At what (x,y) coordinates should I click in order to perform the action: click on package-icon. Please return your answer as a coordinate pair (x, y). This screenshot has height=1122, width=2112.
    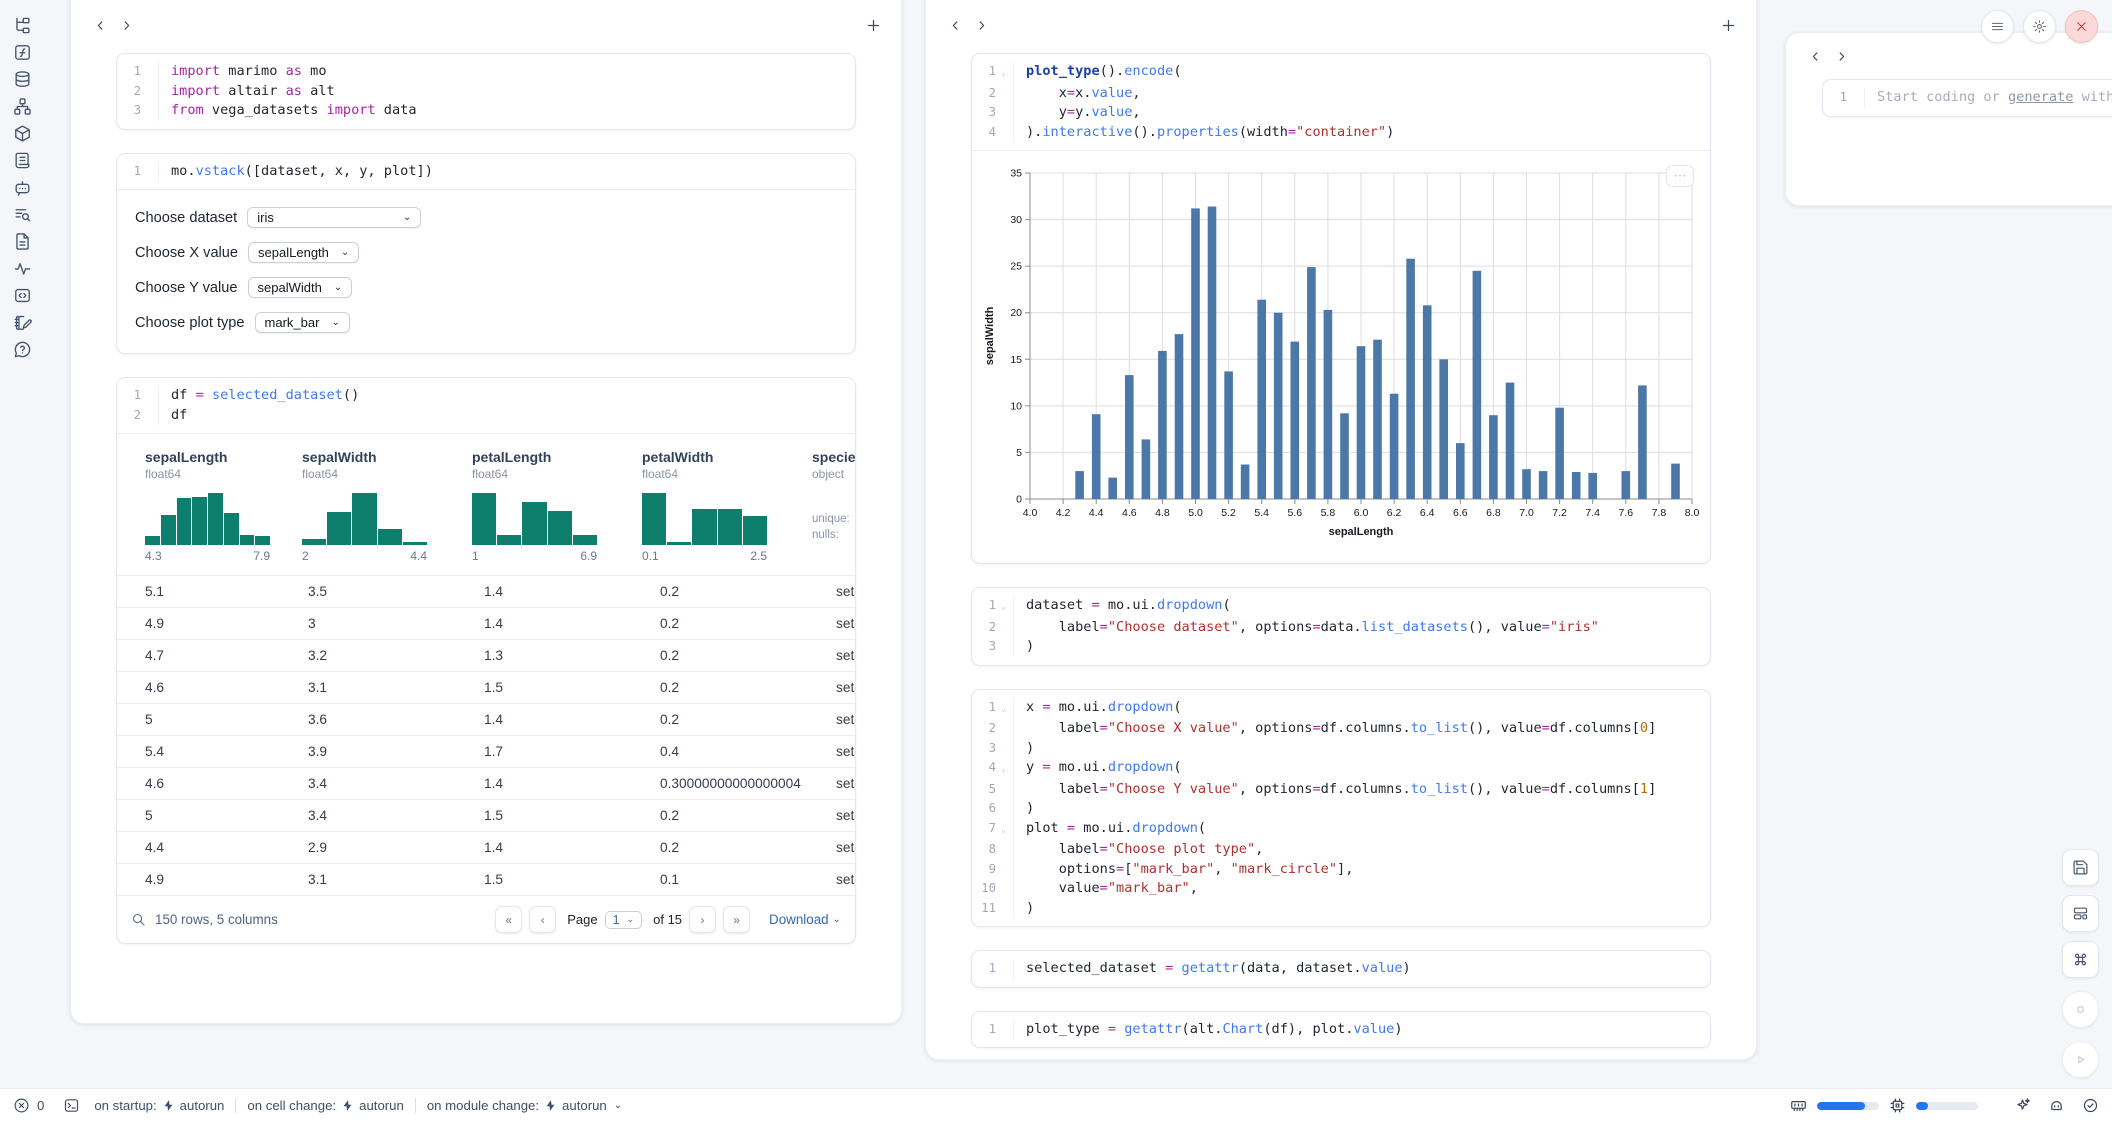
    Looking at the image, I should click on (22, 133).